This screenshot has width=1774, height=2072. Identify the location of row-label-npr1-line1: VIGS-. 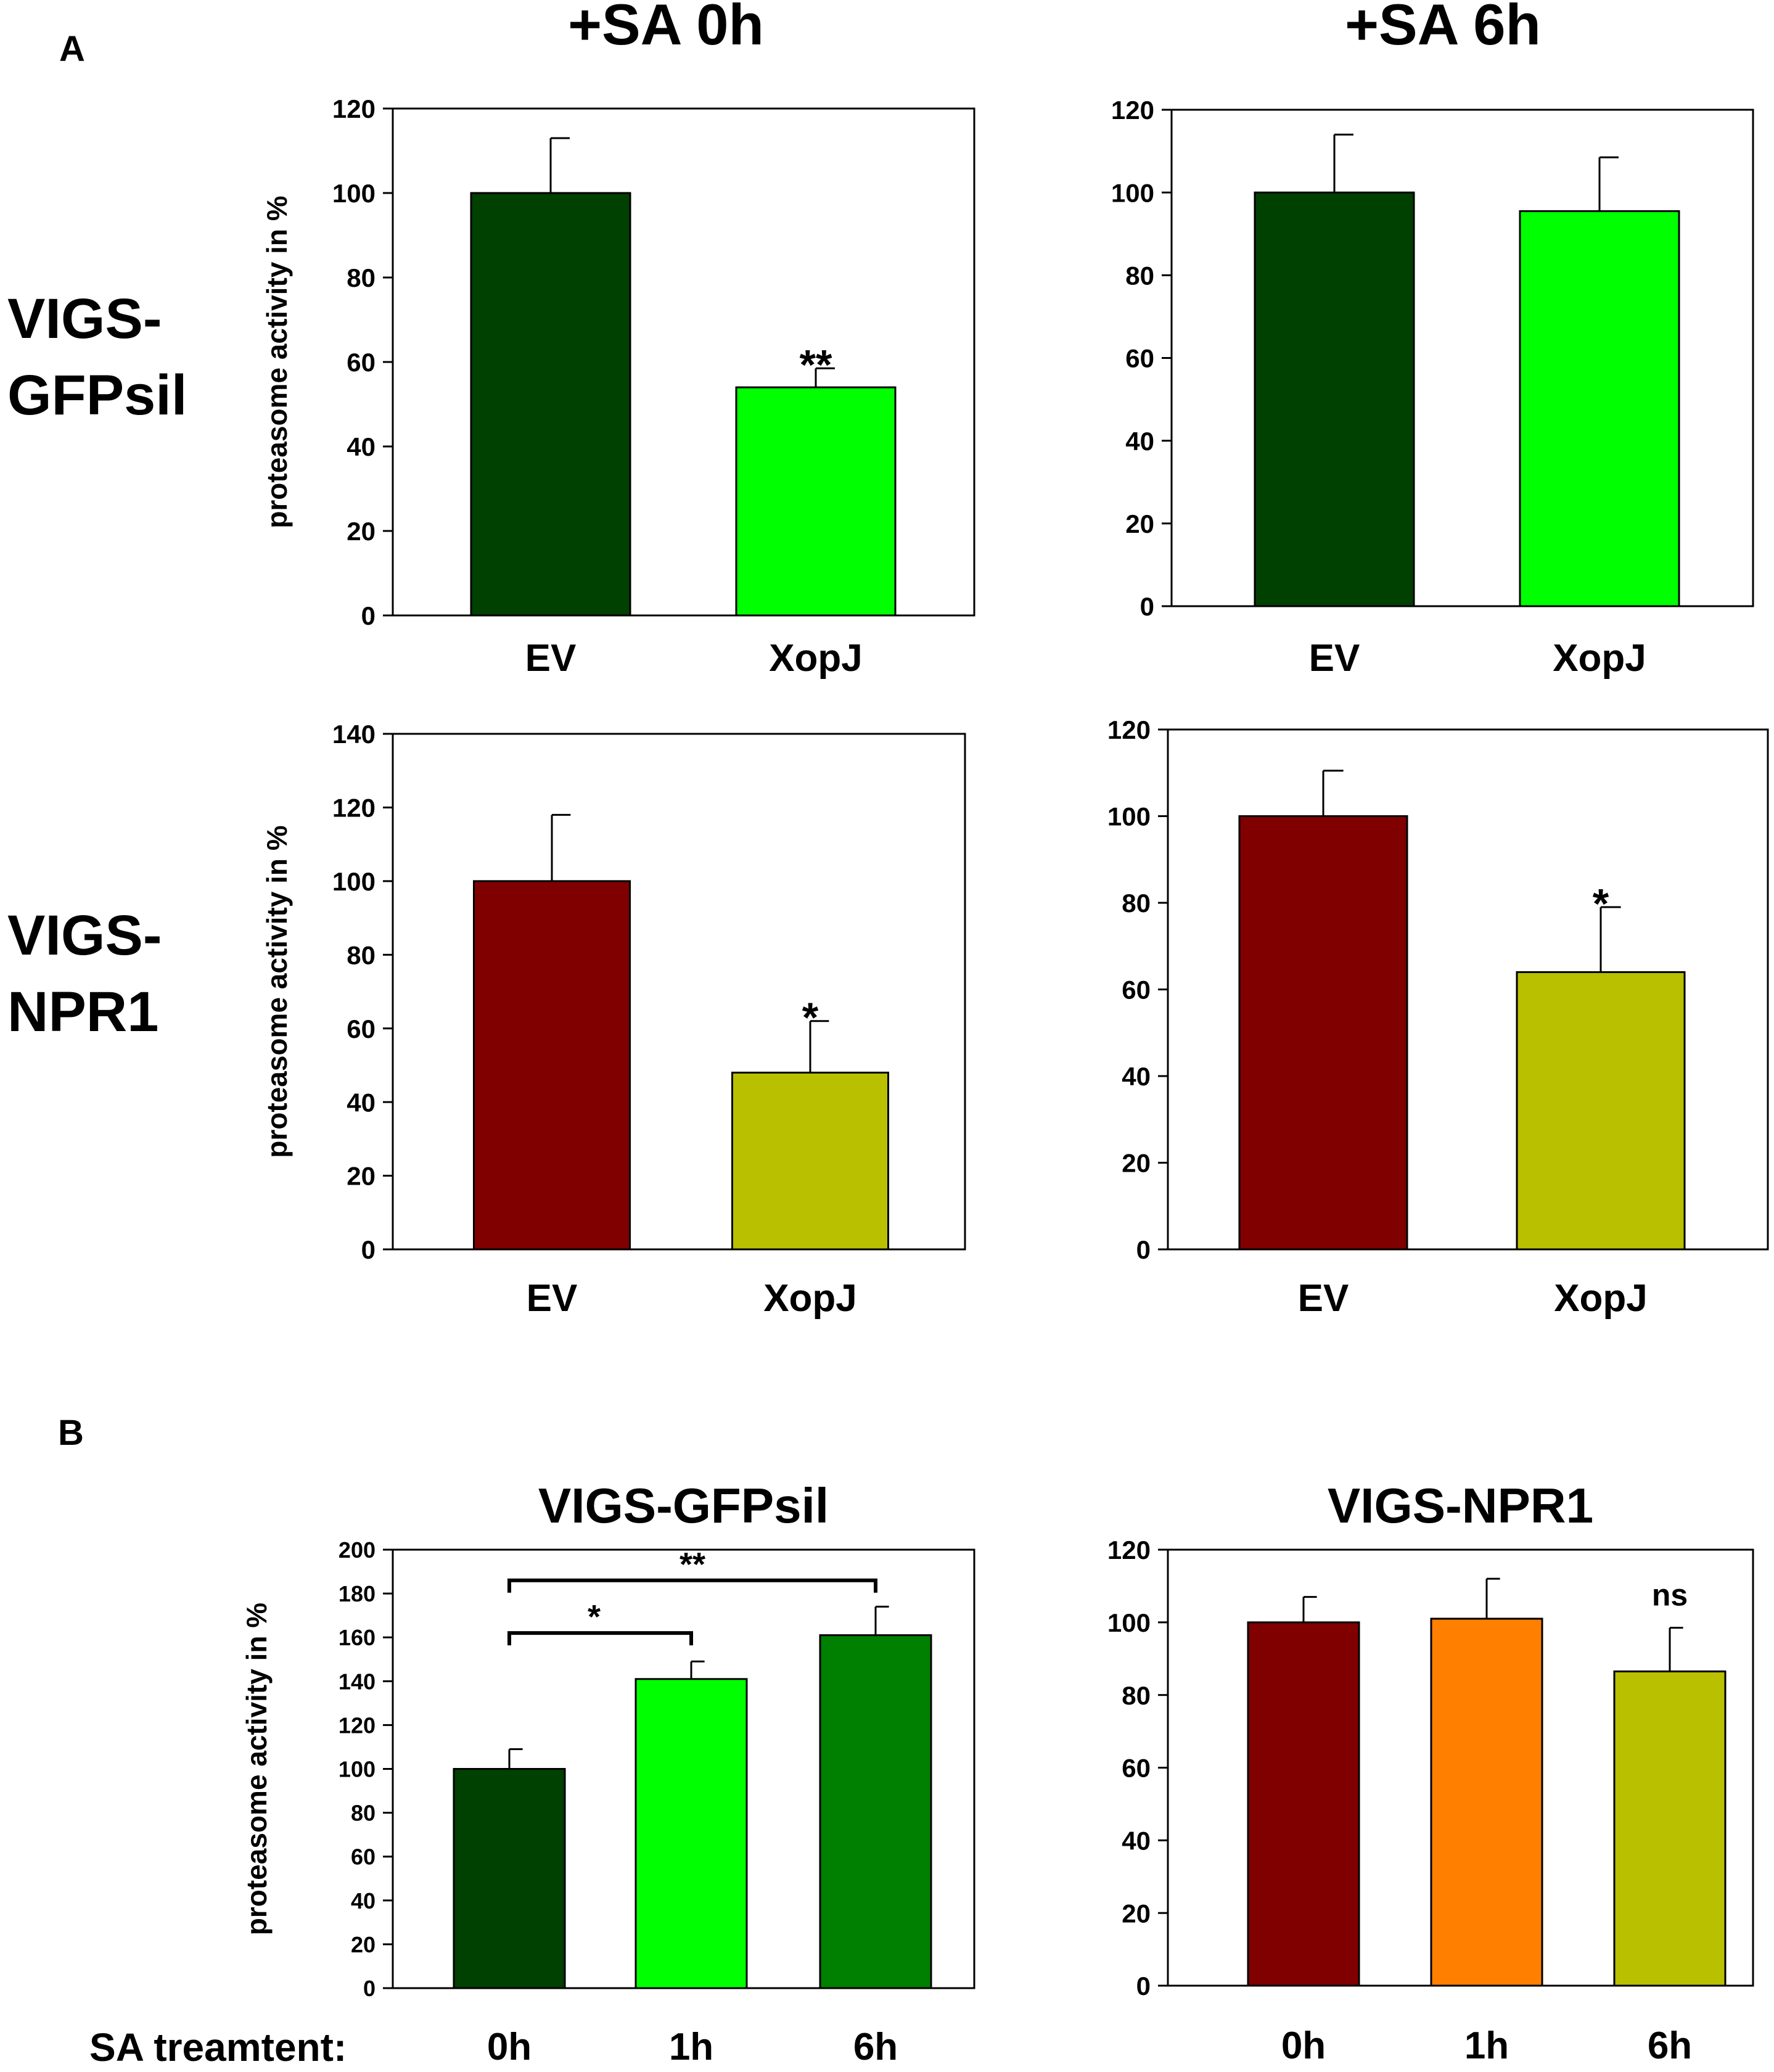
(84, 936).